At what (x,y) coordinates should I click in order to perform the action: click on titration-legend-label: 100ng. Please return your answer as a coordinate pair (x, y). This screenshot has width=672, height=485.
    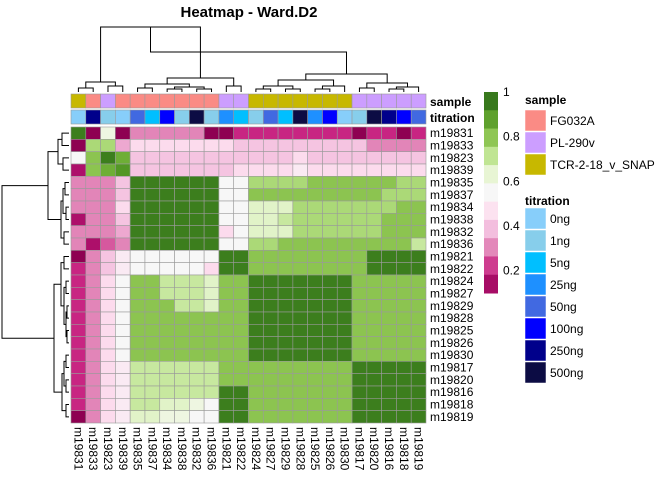
    Looking at the image, I should click on (566, 329).